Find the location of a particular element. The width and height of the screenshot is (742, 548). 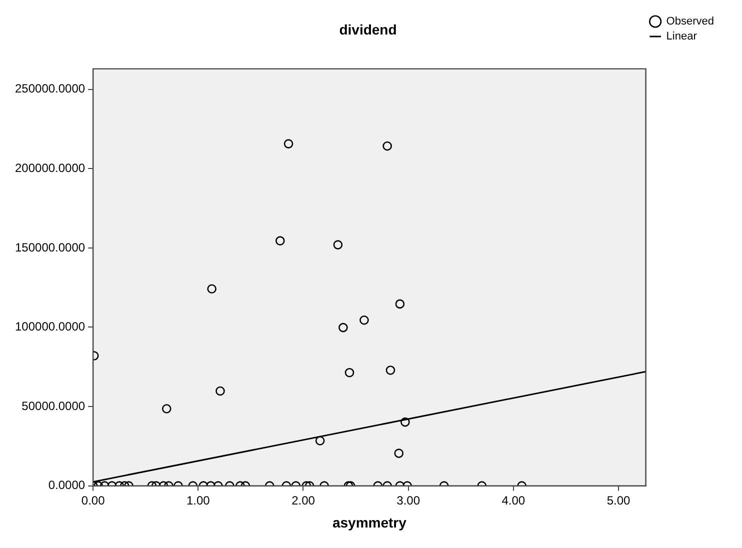

x-tick-label: 3.00 is located at coordinates (408, 500).